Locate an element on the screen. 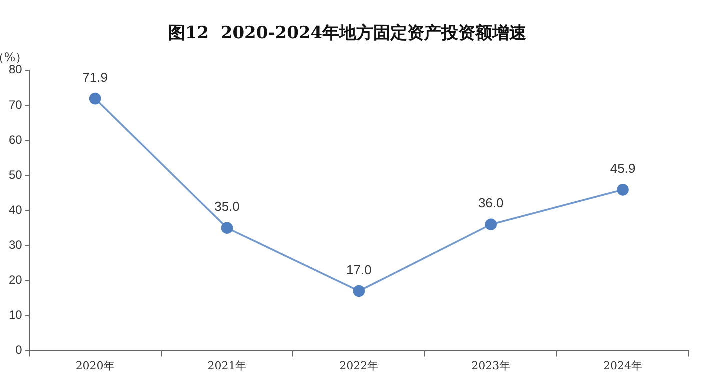 Image resolution: width=711 pixels, height=380 pixels. data-label: 35.0 is located at coordinates (227, 206).